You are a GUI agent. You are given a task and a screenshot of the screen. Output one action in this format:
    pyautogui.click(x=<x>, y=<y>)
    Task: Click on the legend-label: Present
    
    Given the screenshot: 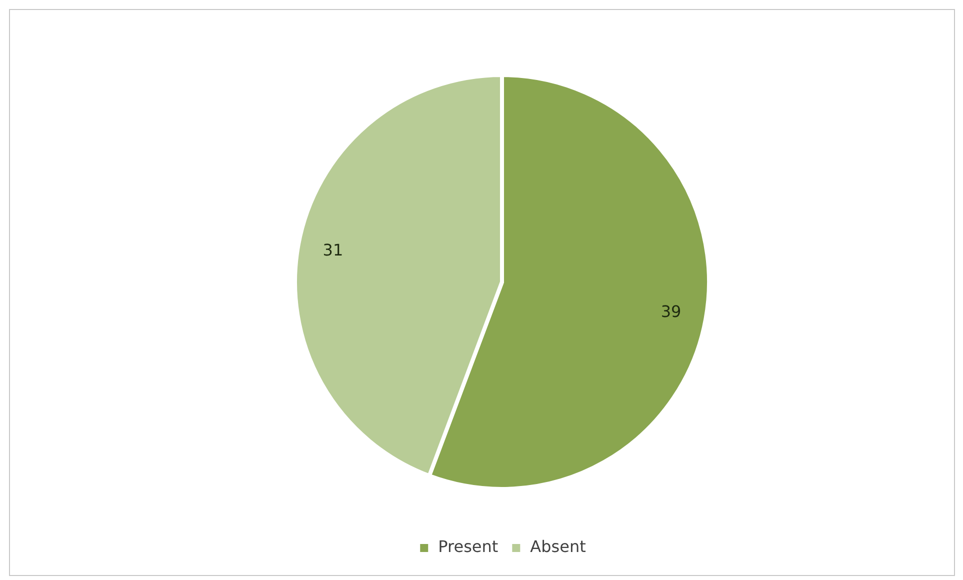 What is the action you would take?
    pyautogui.click(x=468, y=546)
    